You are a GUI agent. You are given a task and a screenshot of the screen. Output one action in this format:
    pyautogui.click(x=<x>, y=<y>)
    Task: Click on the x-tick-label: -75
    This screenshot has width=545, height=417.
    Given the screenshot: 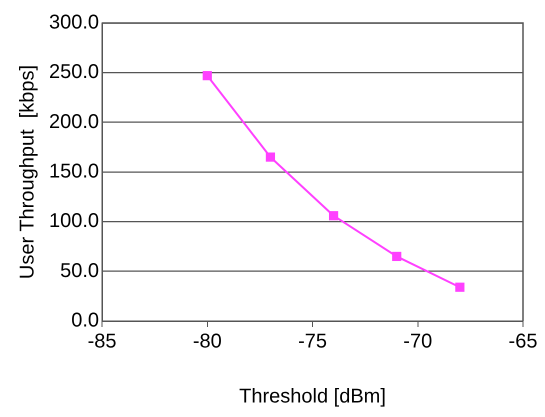 What is the action you would take?
    pyautogui.click(x=312, y=341)
    